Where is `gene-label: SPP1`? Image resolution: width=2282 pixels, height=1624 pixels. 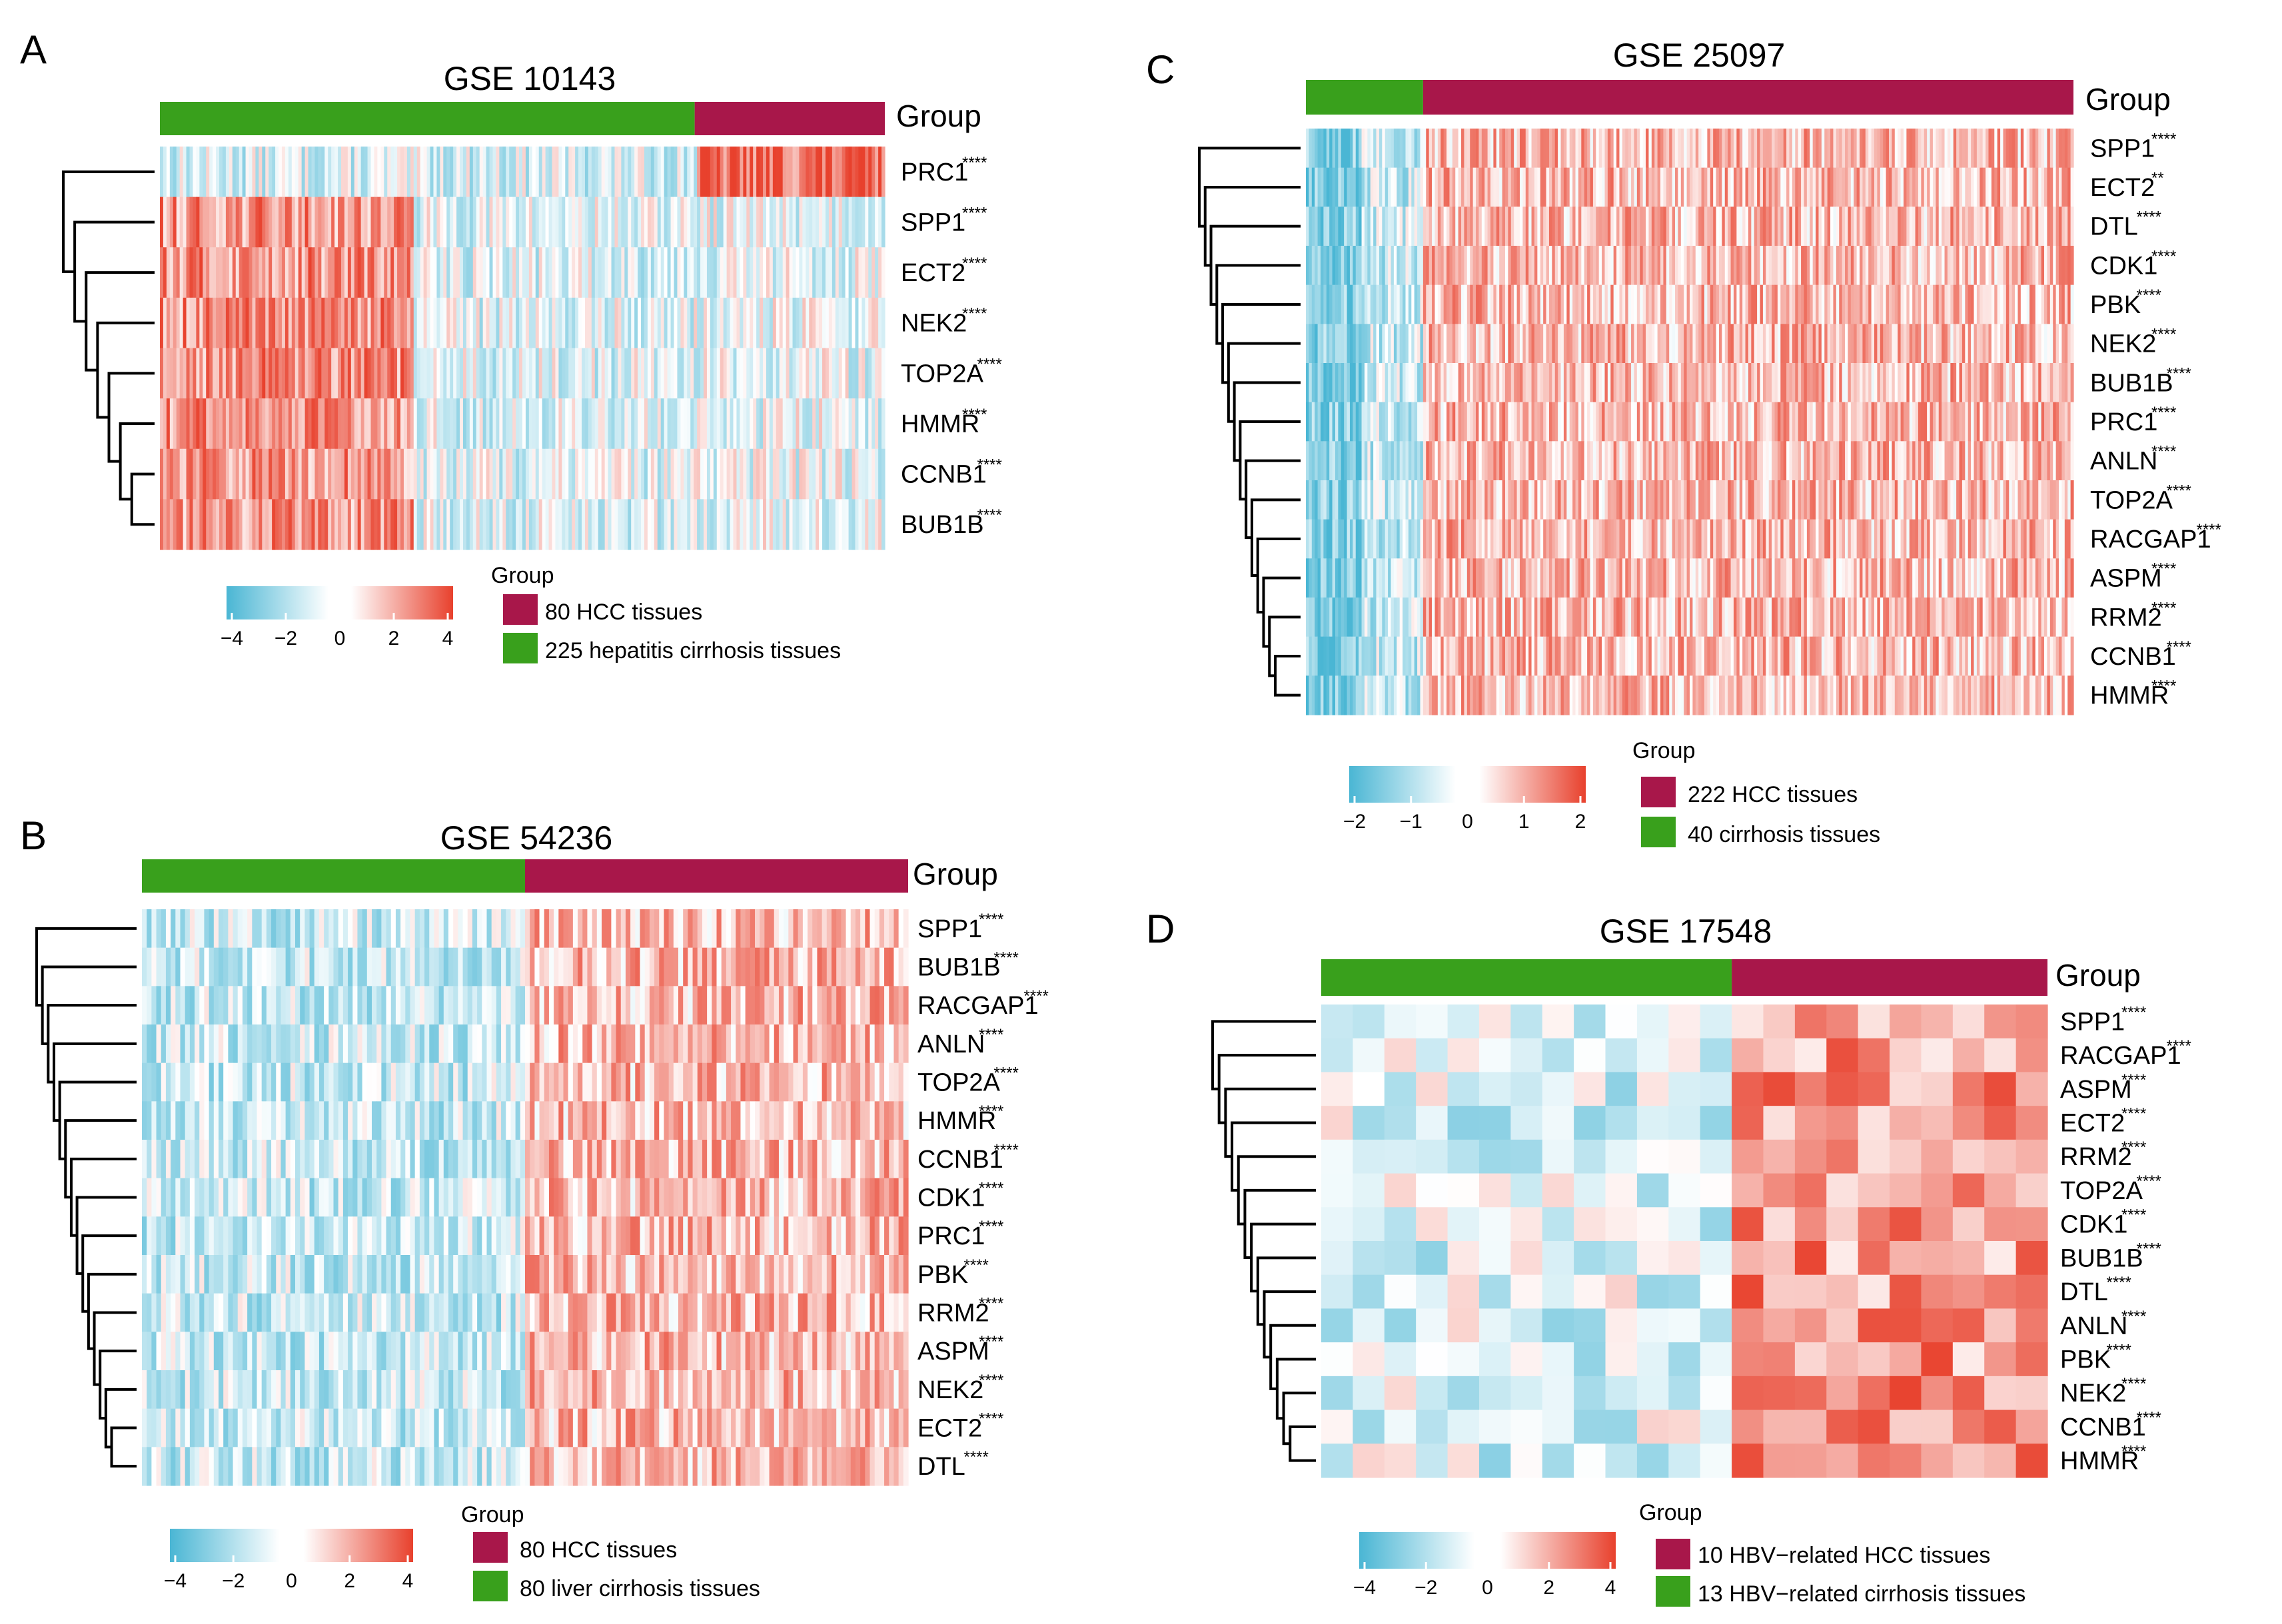
gene-label: SPP1 is located at coordinates (949, 929).